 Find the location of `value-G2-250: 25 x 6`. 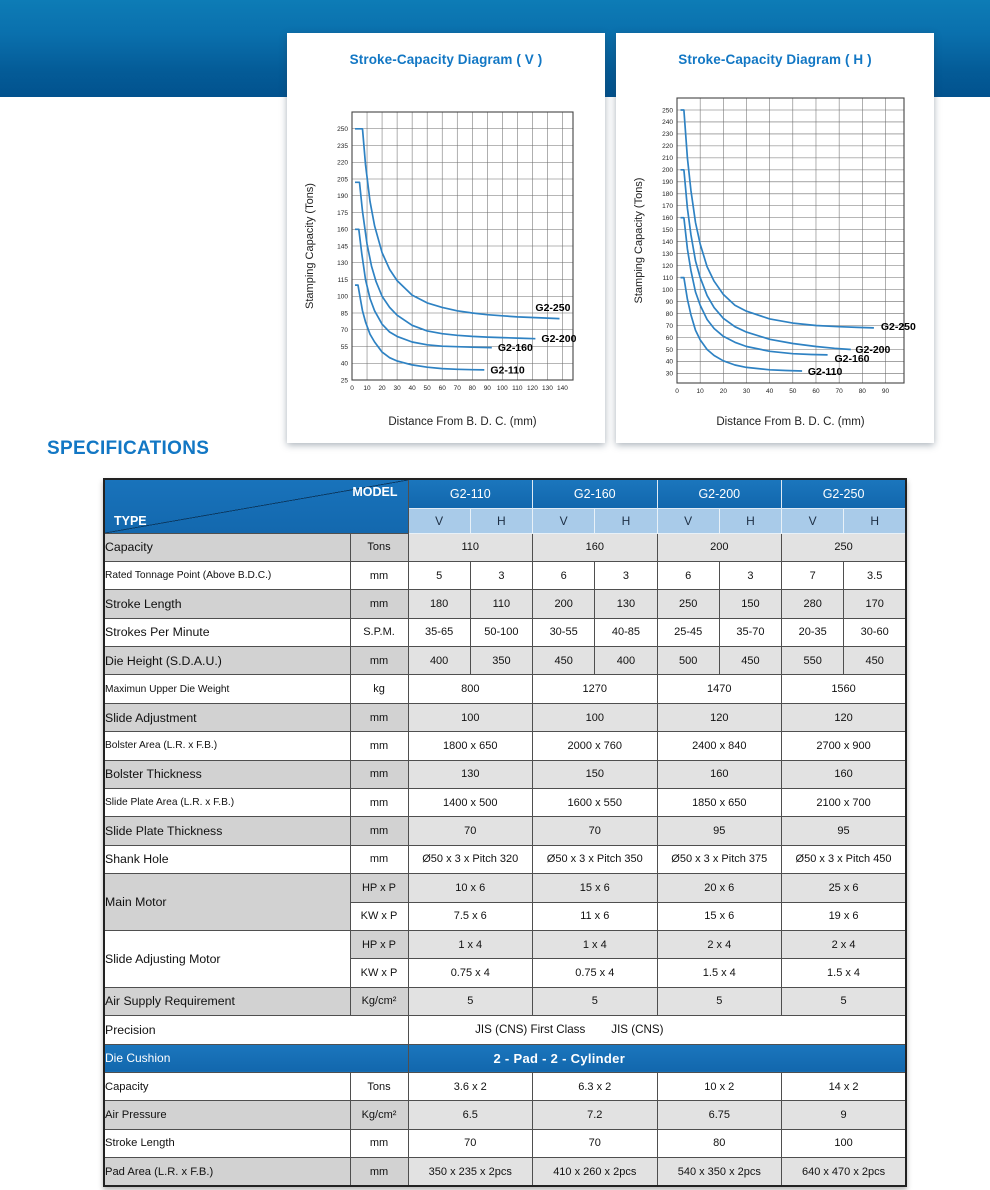

value-G2-250: 25 x 6 is located at coordinates (844, 888).